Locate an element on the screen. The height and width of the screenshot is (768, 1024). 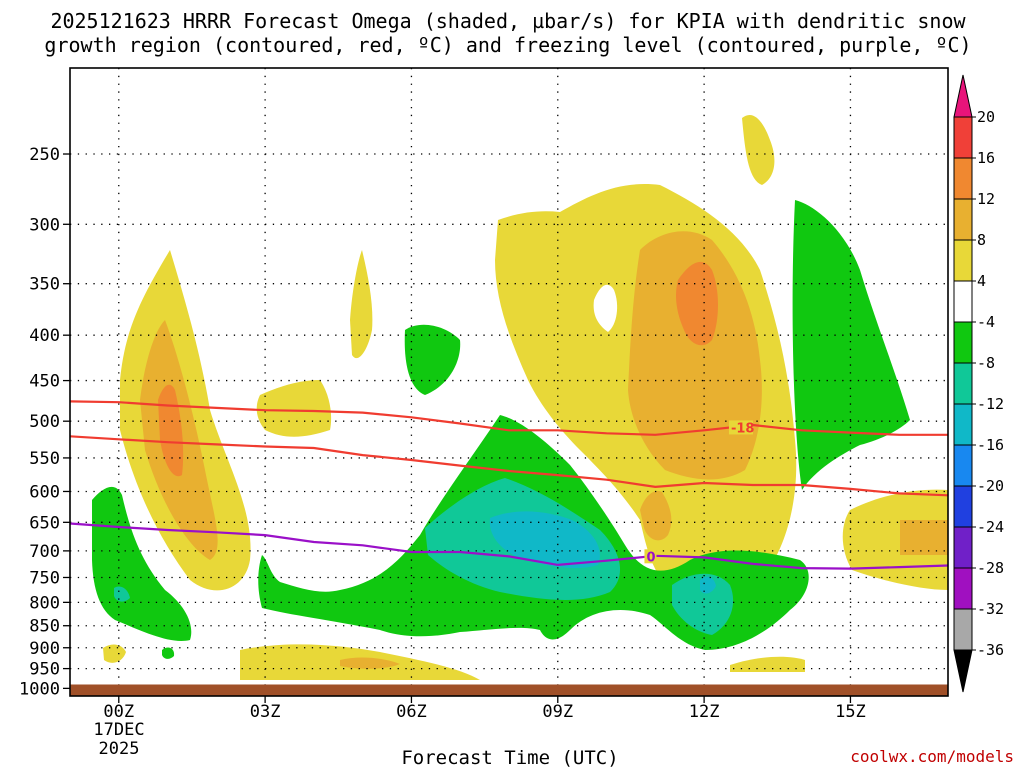
y-tick-label: 400 is located at coordinates (44, 336).